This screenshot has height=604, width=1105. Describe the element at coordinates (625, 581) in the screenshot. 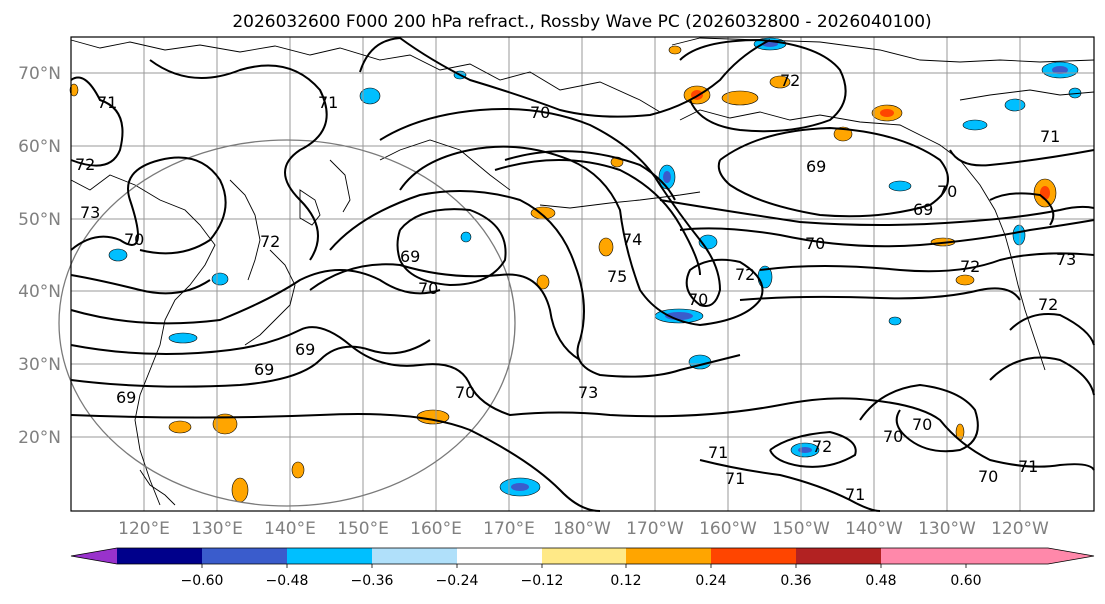

I see `colorbar-tick-label: 0.12` at that location.